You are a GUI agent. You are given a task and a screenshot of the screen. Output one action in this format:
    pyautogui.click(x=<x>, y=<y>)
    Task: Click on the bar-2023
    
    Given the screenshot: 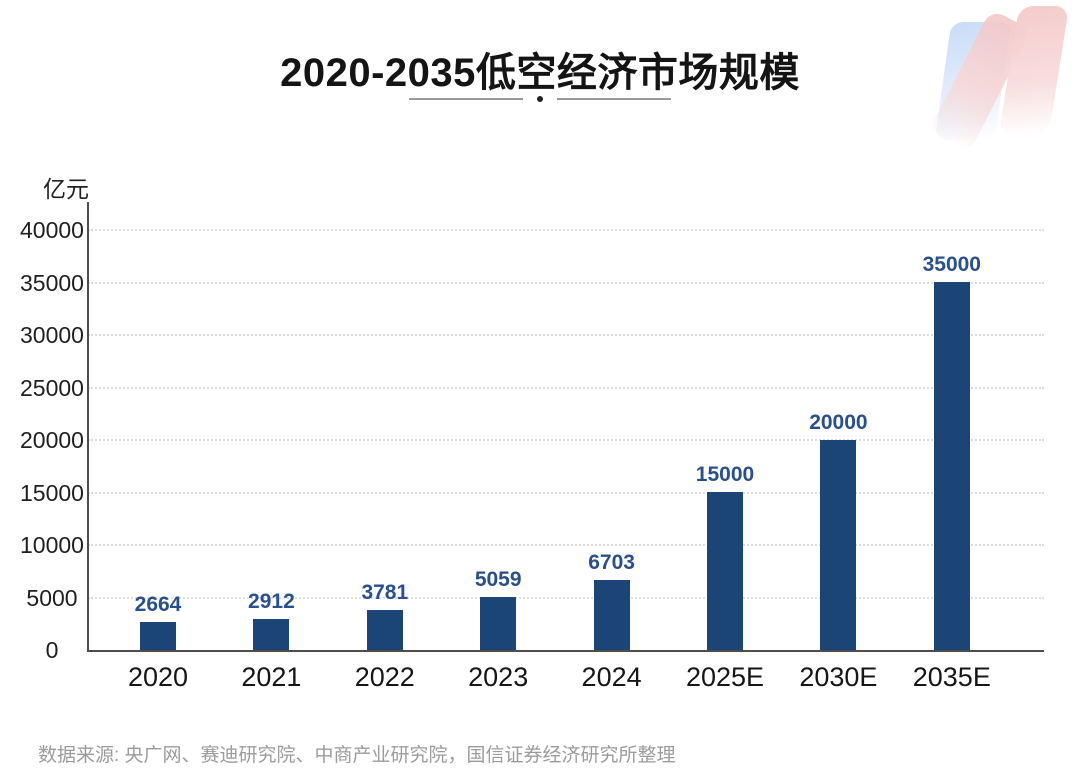 What is the action you would take?
    pyautogui.click(x=498, y=623)
    